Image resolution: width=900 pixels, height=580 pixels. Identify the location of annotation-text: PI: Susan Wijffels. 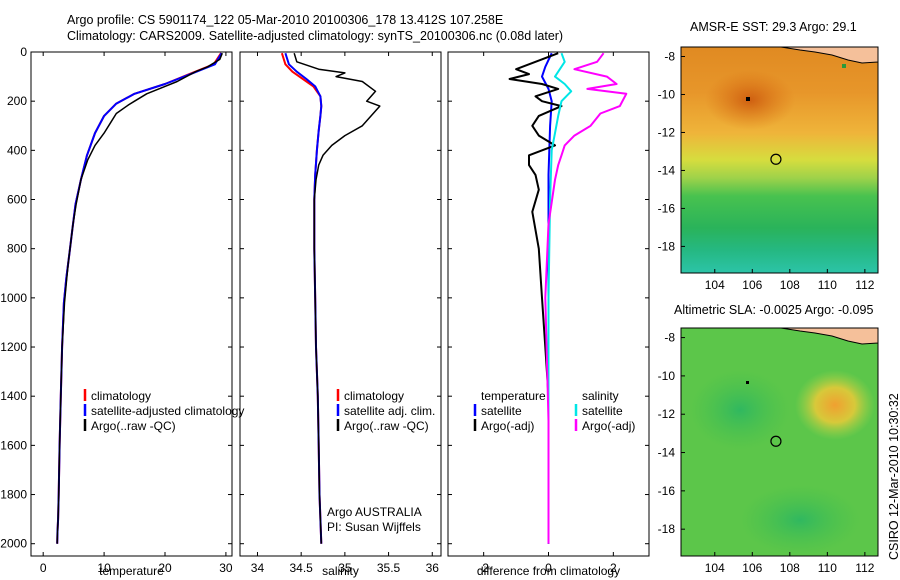
(374, 527).